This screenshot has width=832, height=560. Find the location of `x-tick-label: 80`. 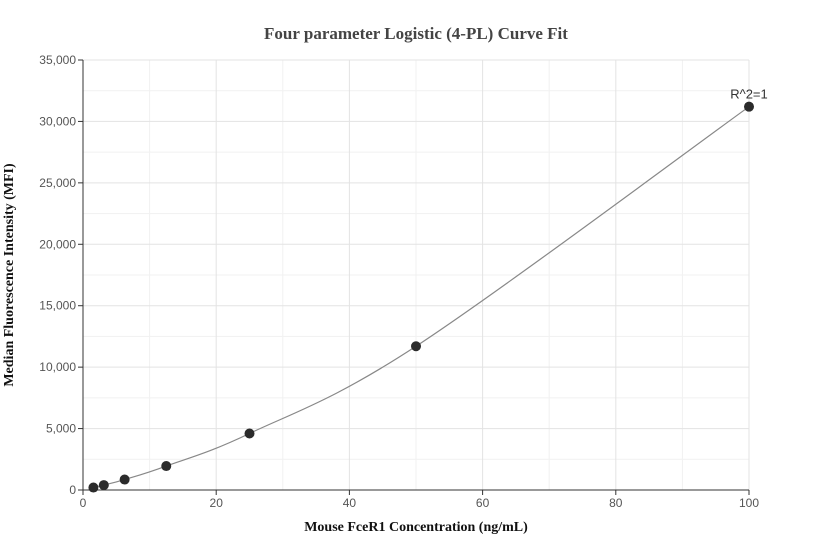

x-tick-label: 80 is located at coordinates (616, 503).